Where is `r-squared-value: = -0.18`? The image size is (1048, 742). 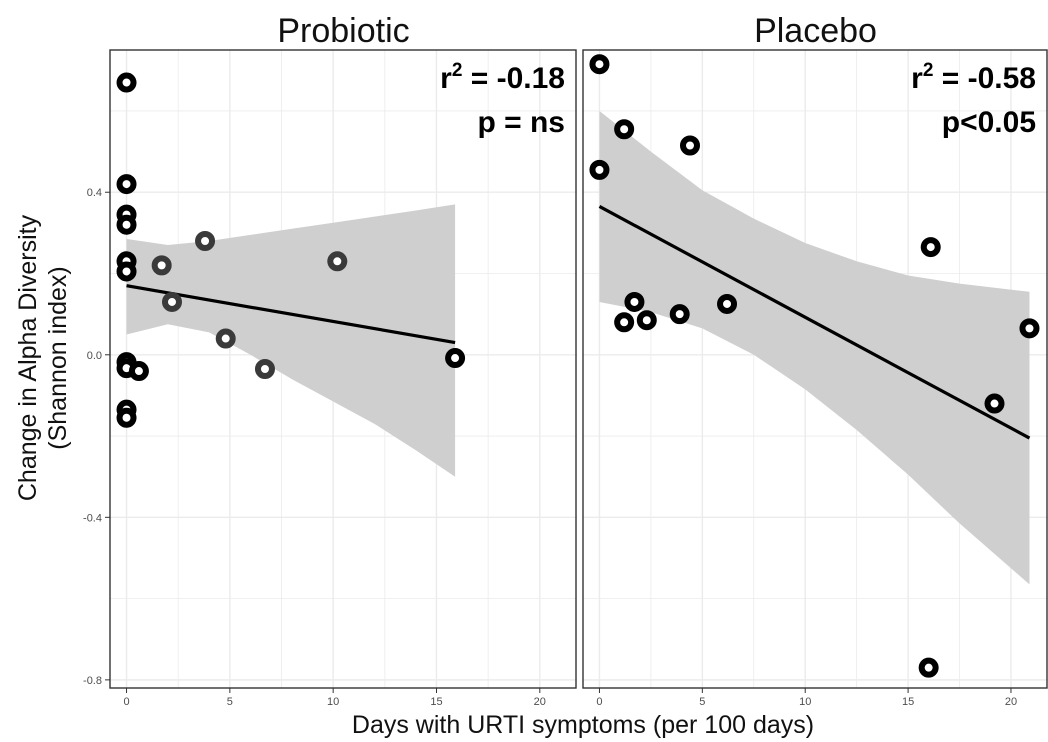 r-squared-value: = -0.18 is located at coordinates (513, 78).